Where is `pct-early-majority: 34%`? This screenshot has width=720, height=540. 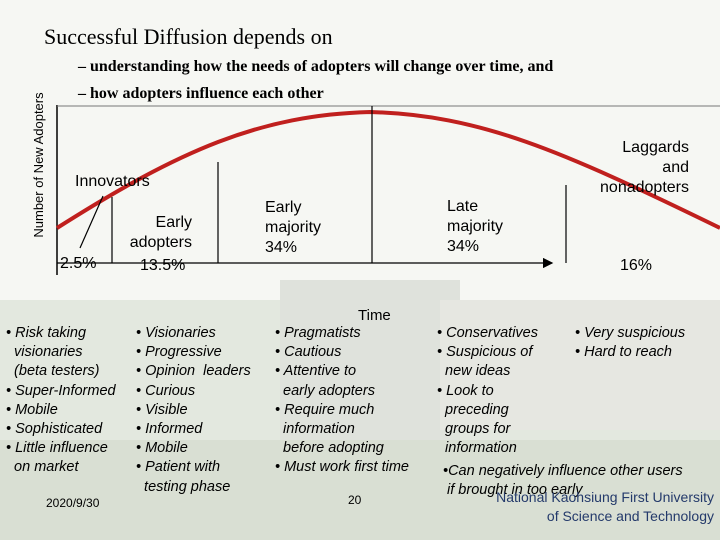 pct-early-majority: 34% is located at coordinates (281, 247).